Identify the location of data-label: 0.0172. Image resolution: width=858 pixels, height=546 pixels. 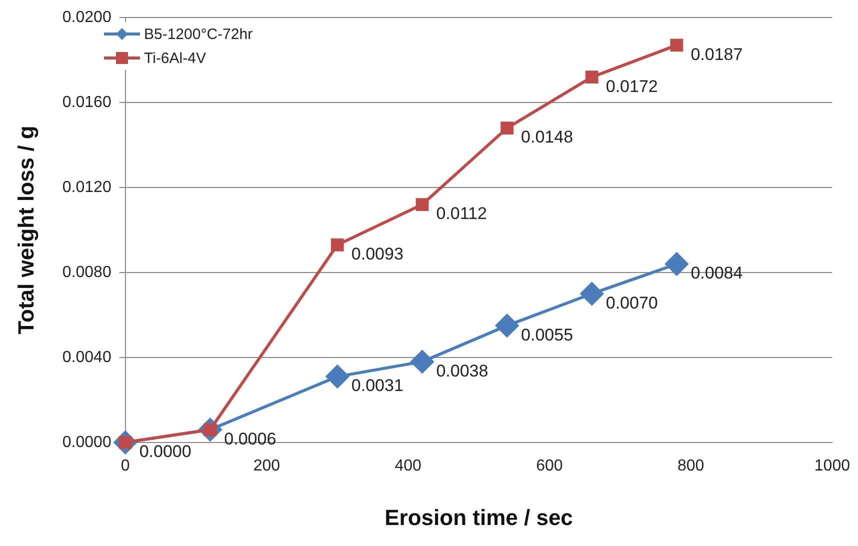
(632, 86).